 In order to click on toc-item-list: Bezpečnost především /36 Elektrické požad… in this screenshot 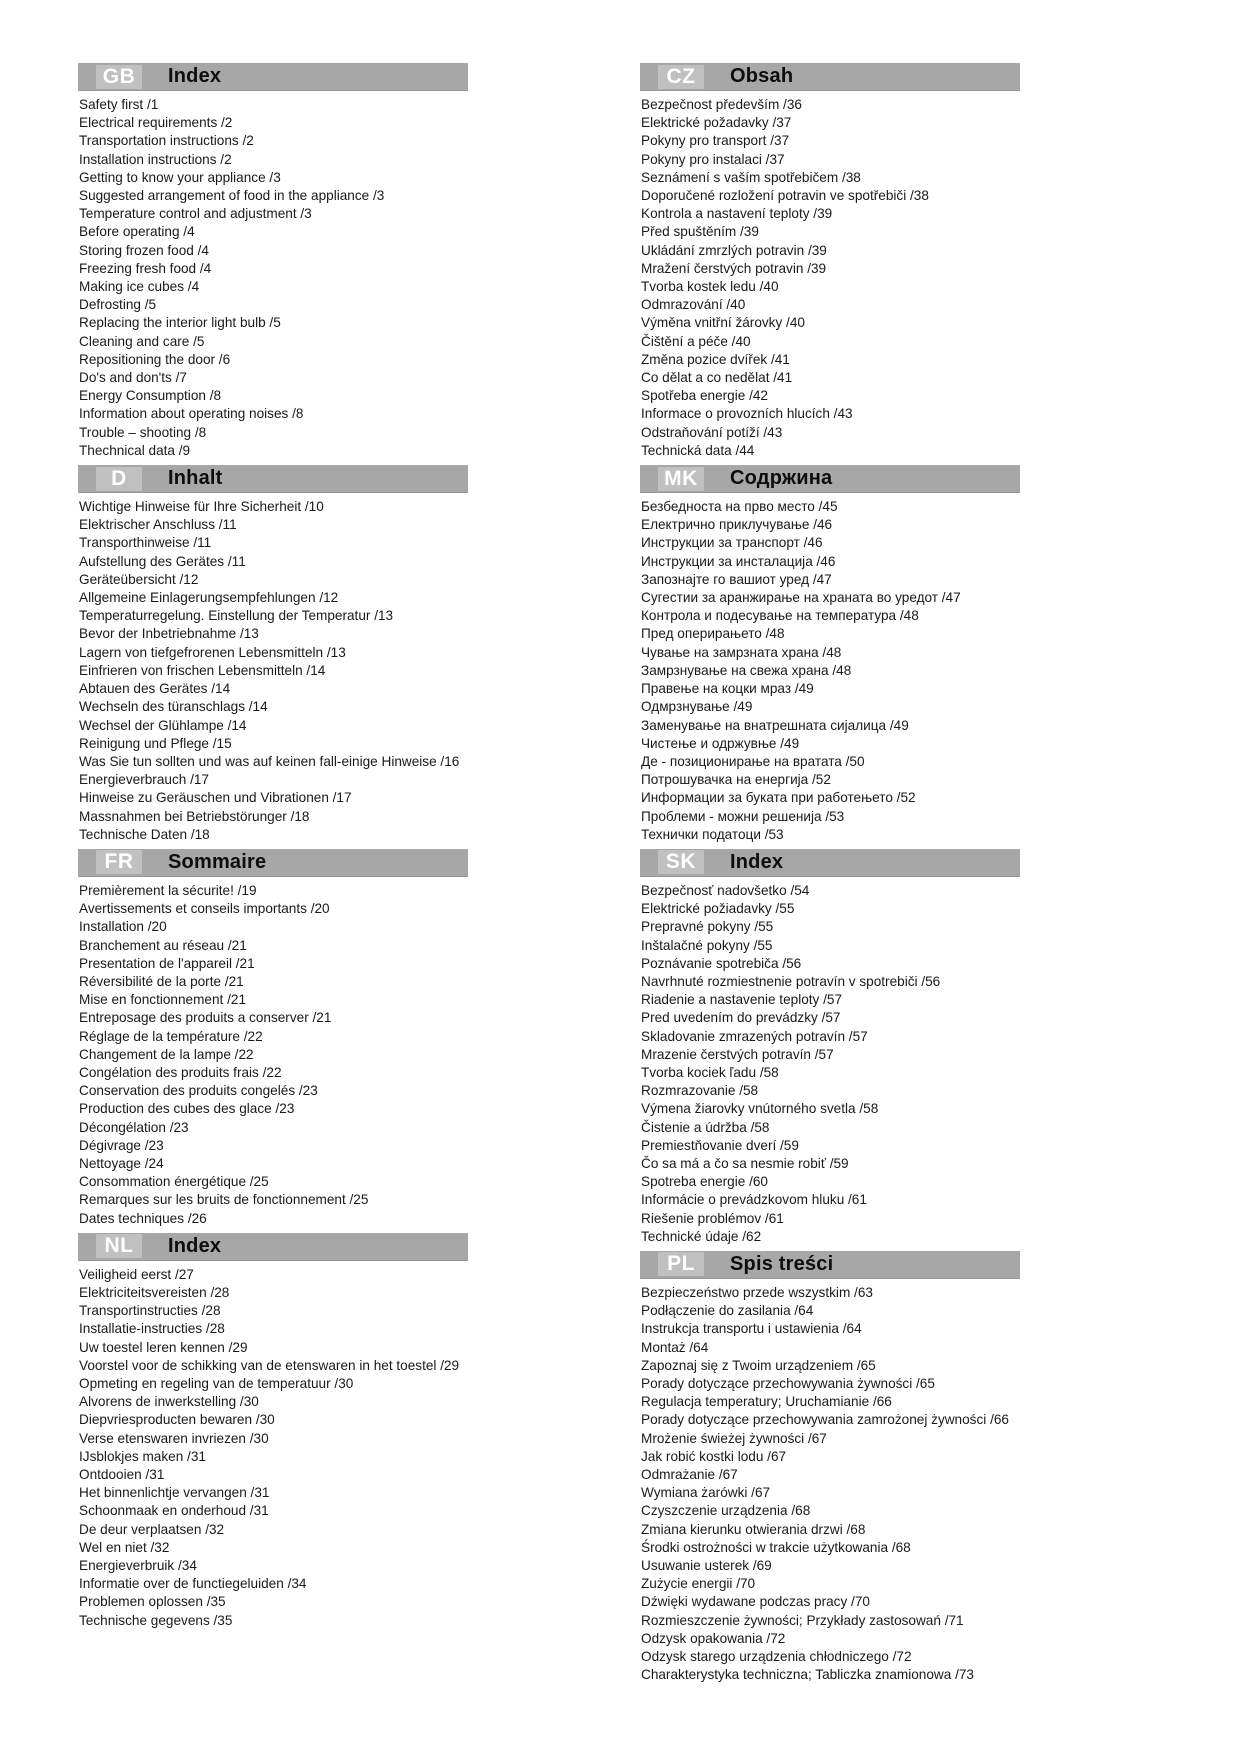, I will do `click(830, 278)`.